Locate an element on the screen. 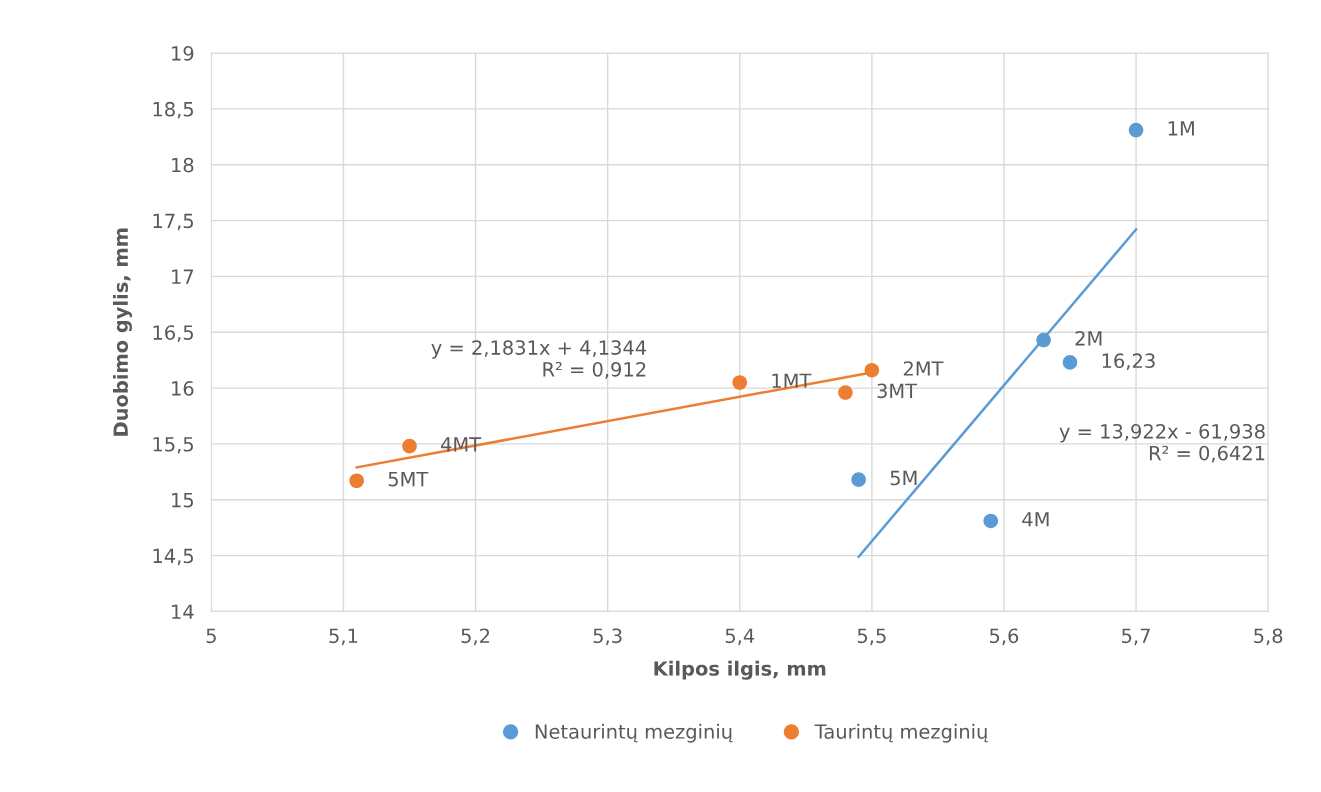  annotation: y = 13,922x - 61,938 R² = 0,6421 is located at coordinates (1162, 443).